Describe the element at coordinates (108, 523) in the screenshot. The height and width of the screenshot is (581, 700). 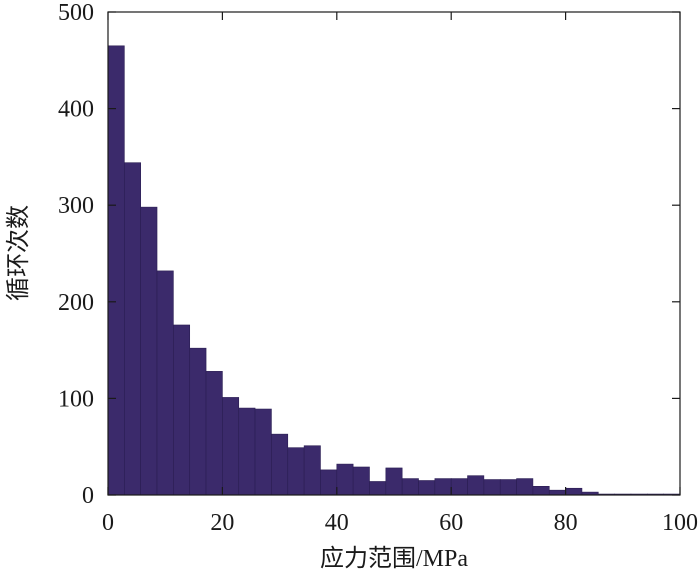
I see `x-tick-label: 0` at that location.